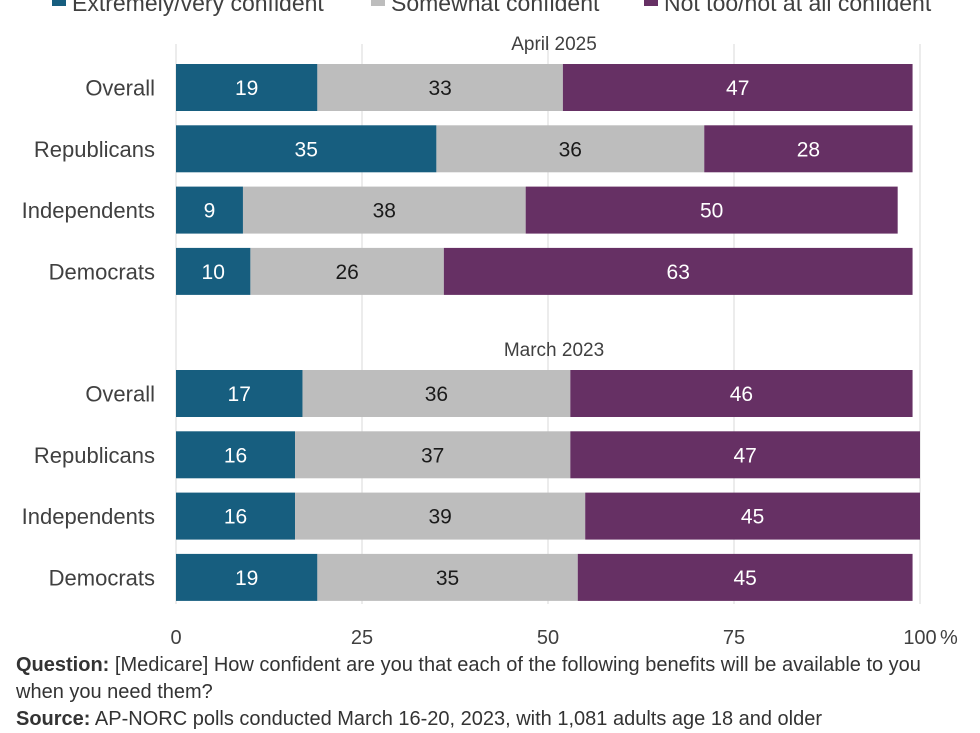  I want to click on data-label: 37, so click(432, 455).